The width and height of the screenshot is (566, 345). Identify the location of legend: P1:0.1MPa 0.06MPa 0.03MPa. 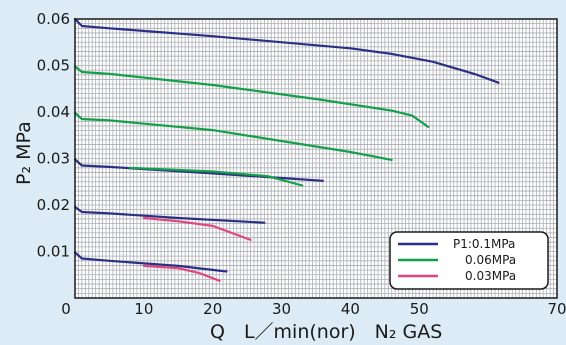
(469, 260).